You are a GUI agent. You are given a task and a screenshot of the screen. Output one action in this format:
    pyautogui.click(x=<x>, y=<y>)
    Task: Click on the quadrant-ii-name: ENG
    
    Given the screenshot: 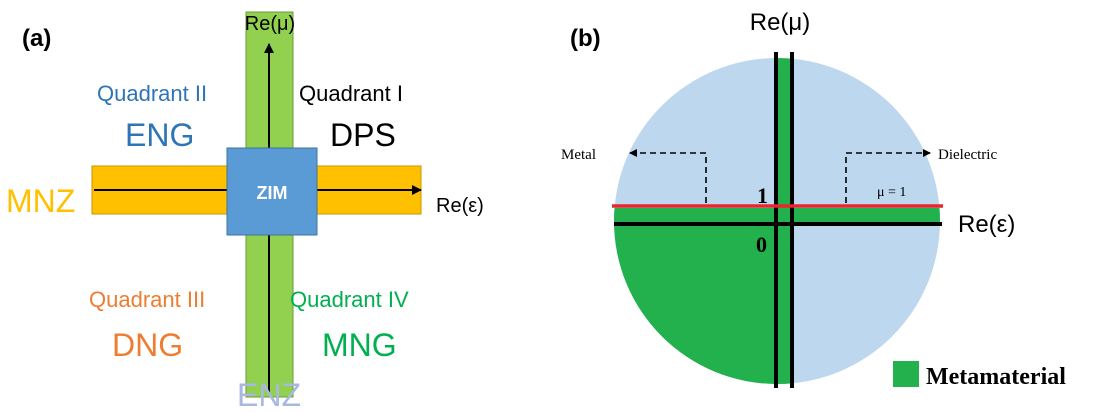 What is the action you would take?
    pyautogui.click(x=159, y=135)
    